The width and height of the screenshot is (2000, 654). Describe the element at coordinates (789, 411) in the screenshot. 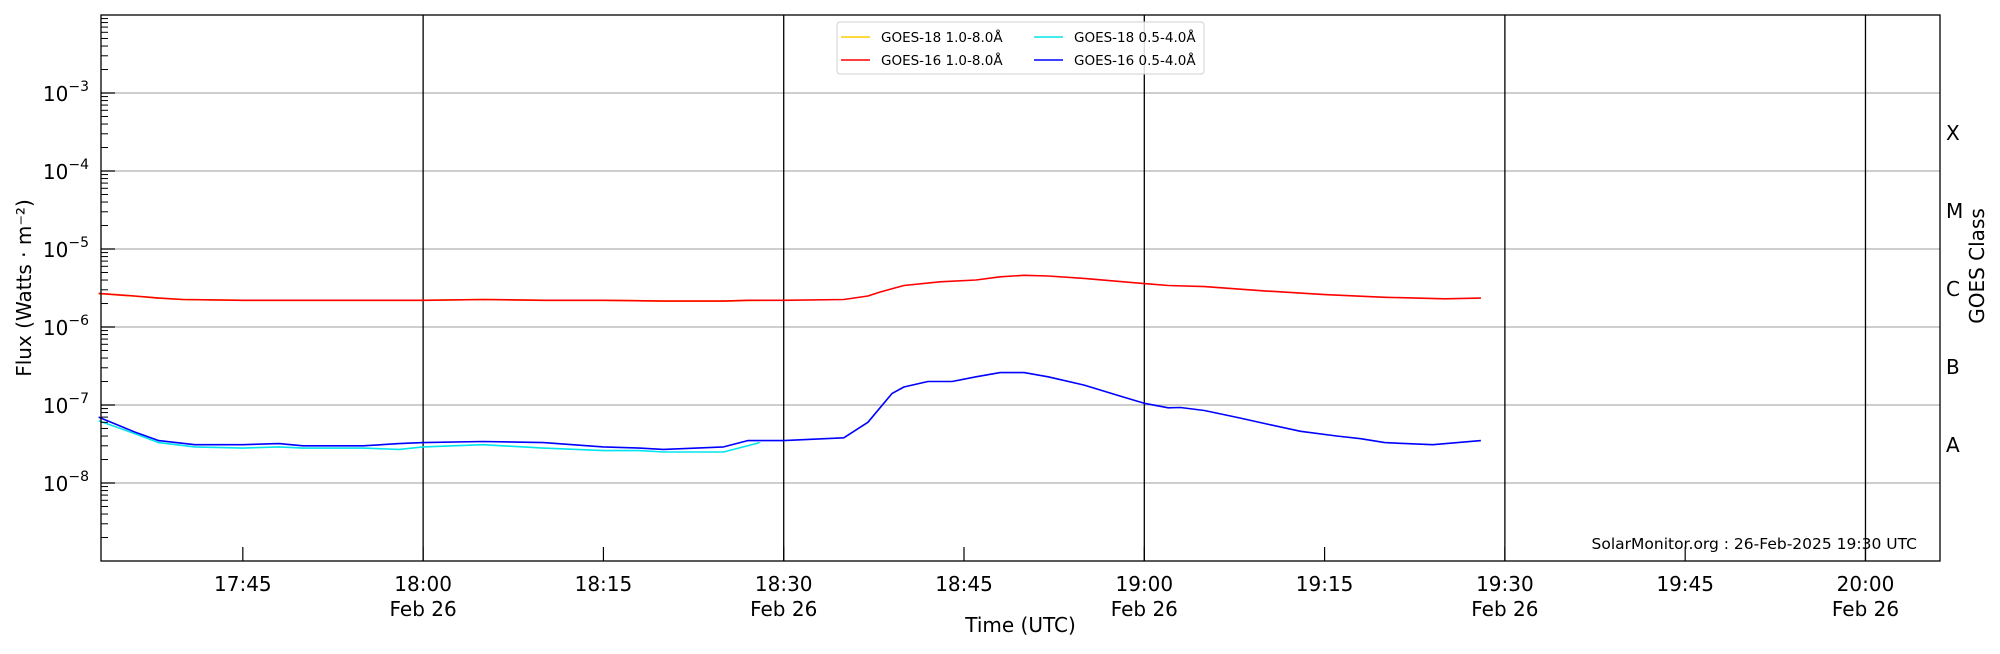

I see `series-line-goes-16-0-5-4-0-` at that location.